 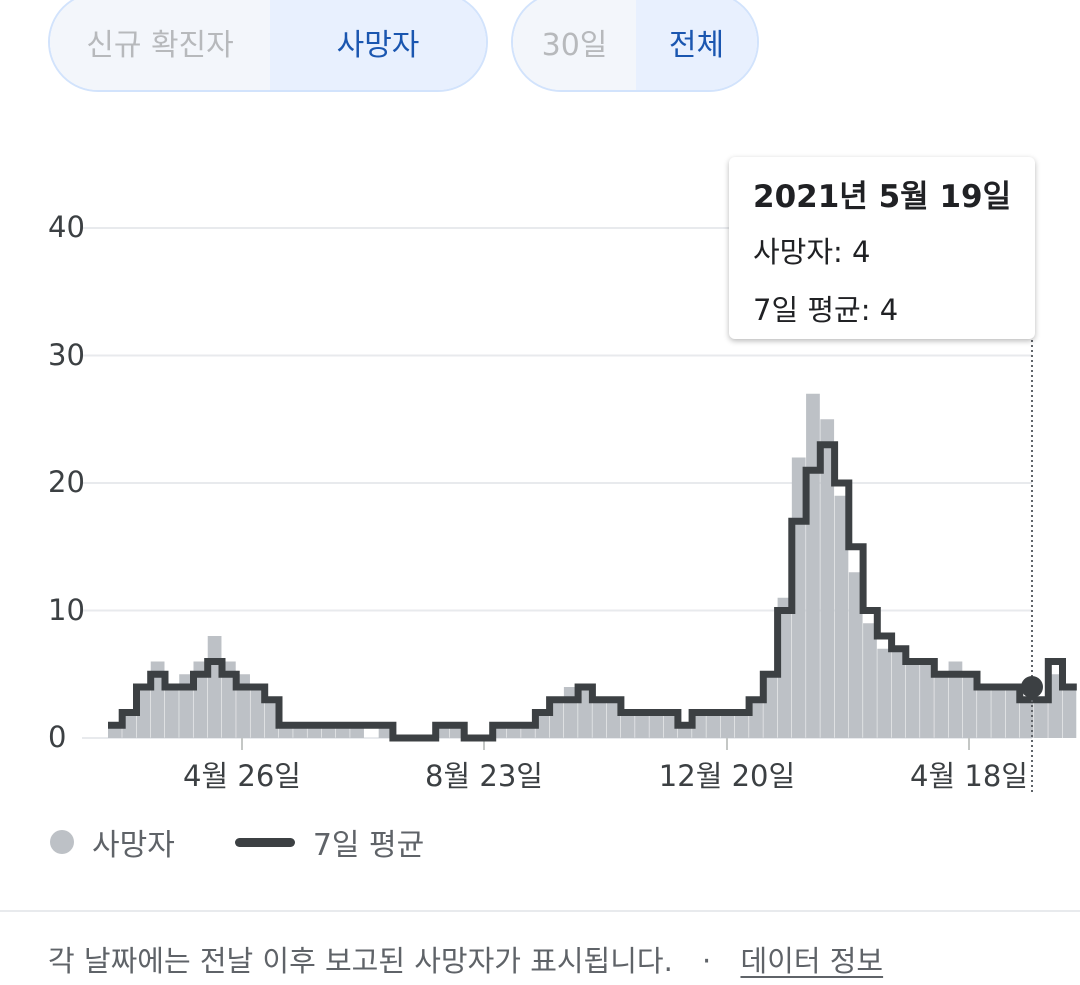 I want to click on y-tick-label: 0, so click(x=57, y=737).